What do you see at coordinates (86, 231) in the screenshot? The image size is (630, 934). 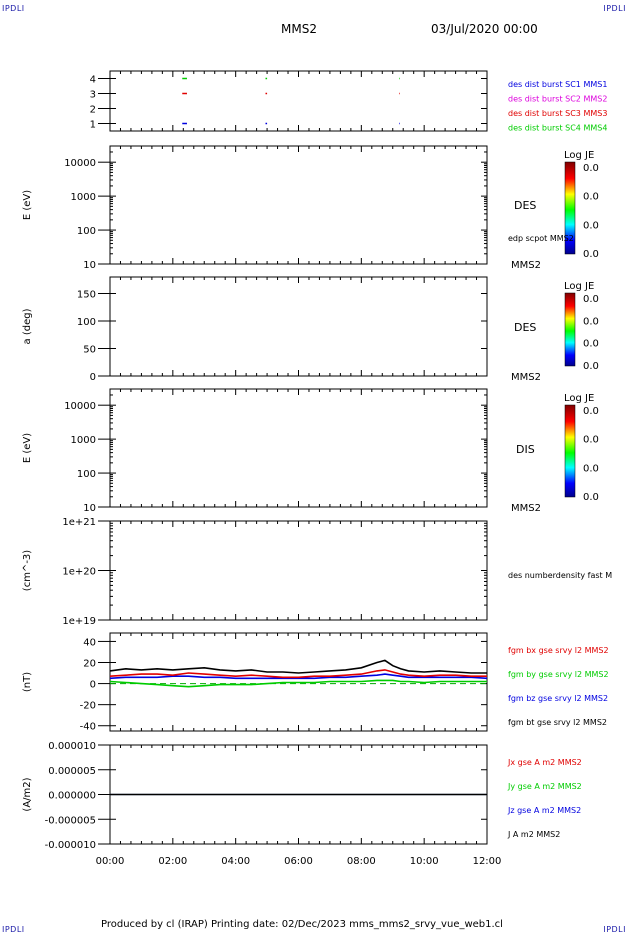 I see `des-energy-ytick-label: 100` at bounding box center [86, 231].